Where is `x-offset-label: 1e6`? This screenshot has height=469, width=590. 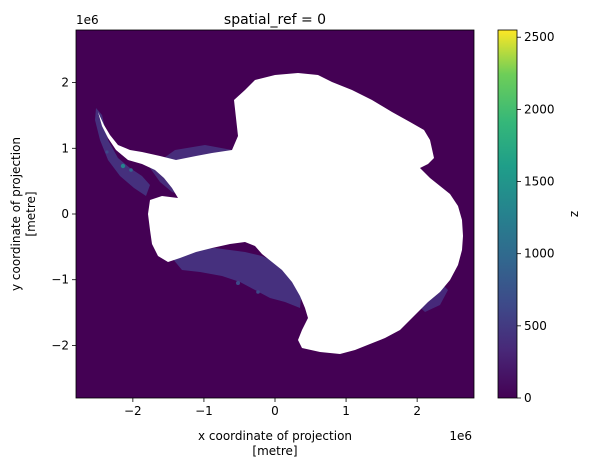 x-offset-label: 1e6 is located at coordinates (460, 436).